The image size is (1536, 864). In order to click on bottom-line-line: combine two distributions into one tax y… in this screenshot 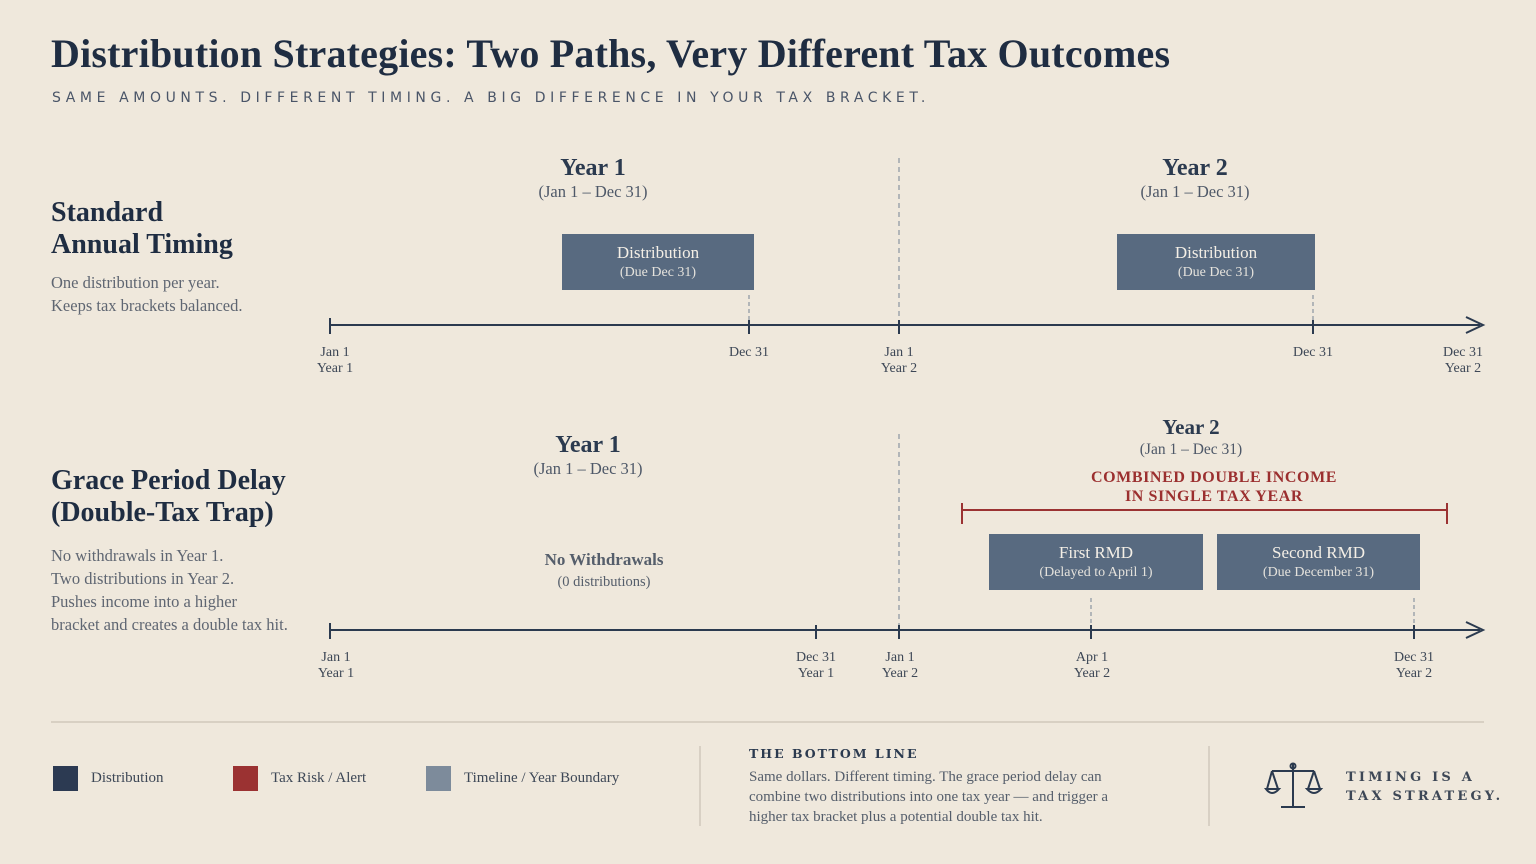, I will do `click(929, 797)`.